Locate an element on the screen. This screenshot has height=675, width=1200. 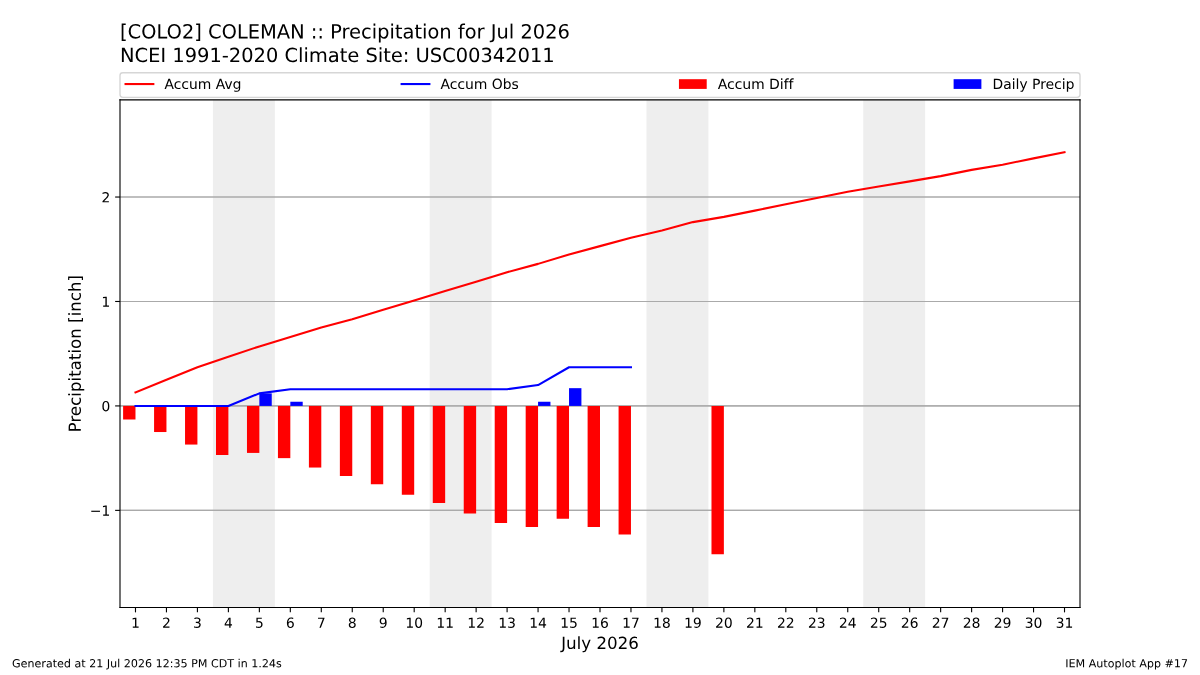
x-tick-label: 2 is located at coordinates (166, 622).